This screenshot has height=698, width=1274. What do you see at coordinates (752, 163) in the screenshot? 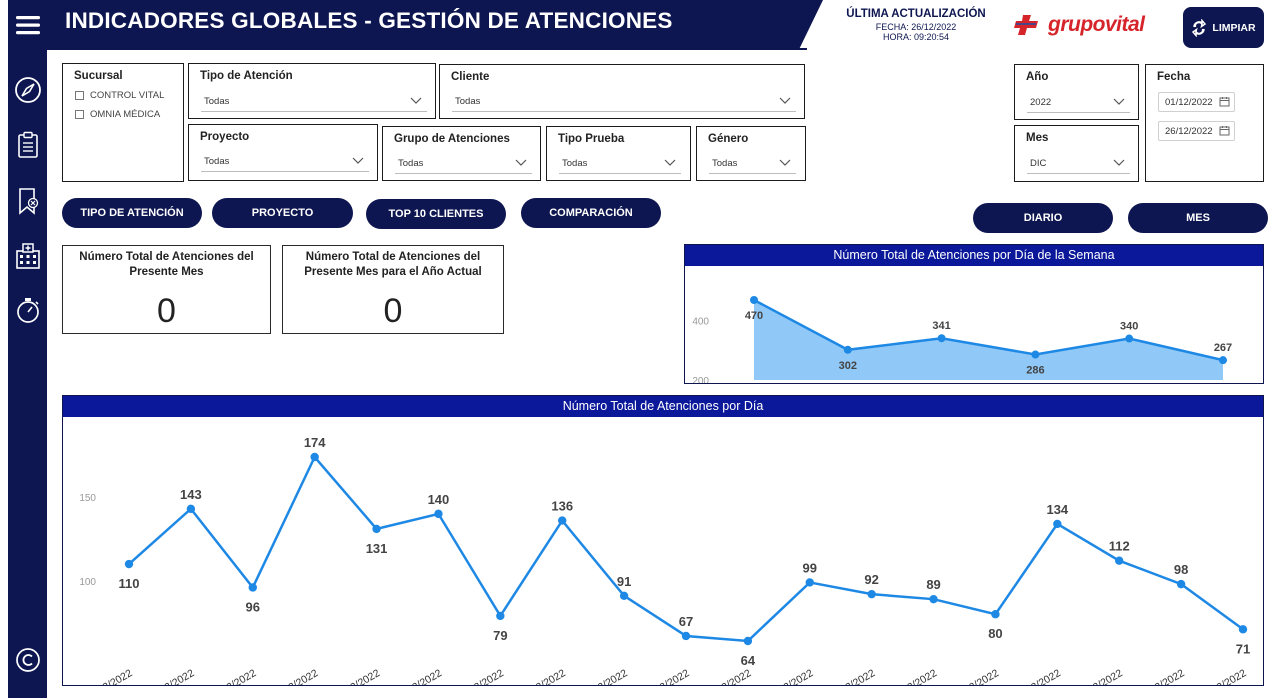
I see `genero-dropdown: Todas` at bounding box center [752, 163].